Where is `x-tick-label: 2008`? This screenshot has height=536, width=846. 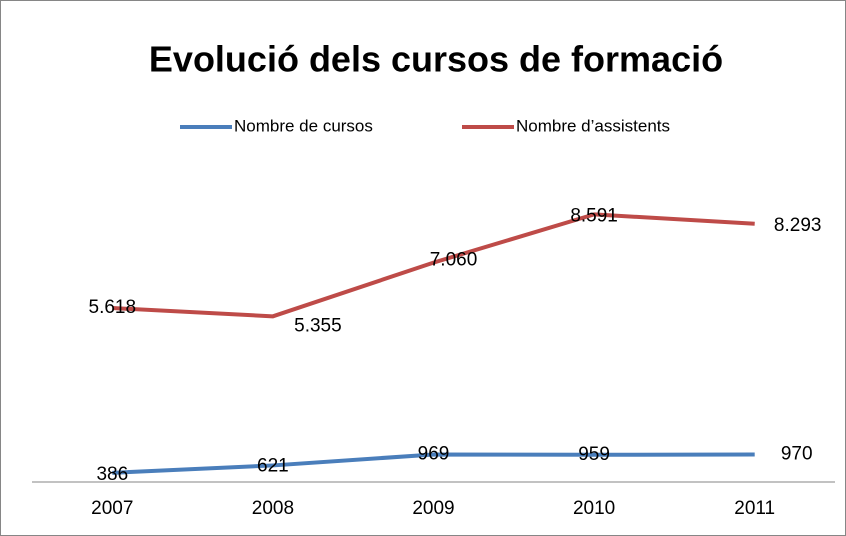 x-tick-label: 2008 is located at coordinates (273, 508).